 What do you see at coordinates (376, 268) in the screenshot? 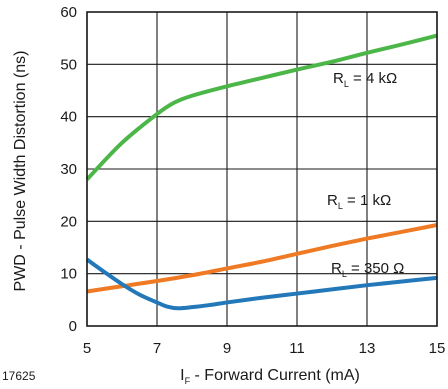
I see `series-label-rest-2: = 350 Ω` at bounding box center [376, 268].